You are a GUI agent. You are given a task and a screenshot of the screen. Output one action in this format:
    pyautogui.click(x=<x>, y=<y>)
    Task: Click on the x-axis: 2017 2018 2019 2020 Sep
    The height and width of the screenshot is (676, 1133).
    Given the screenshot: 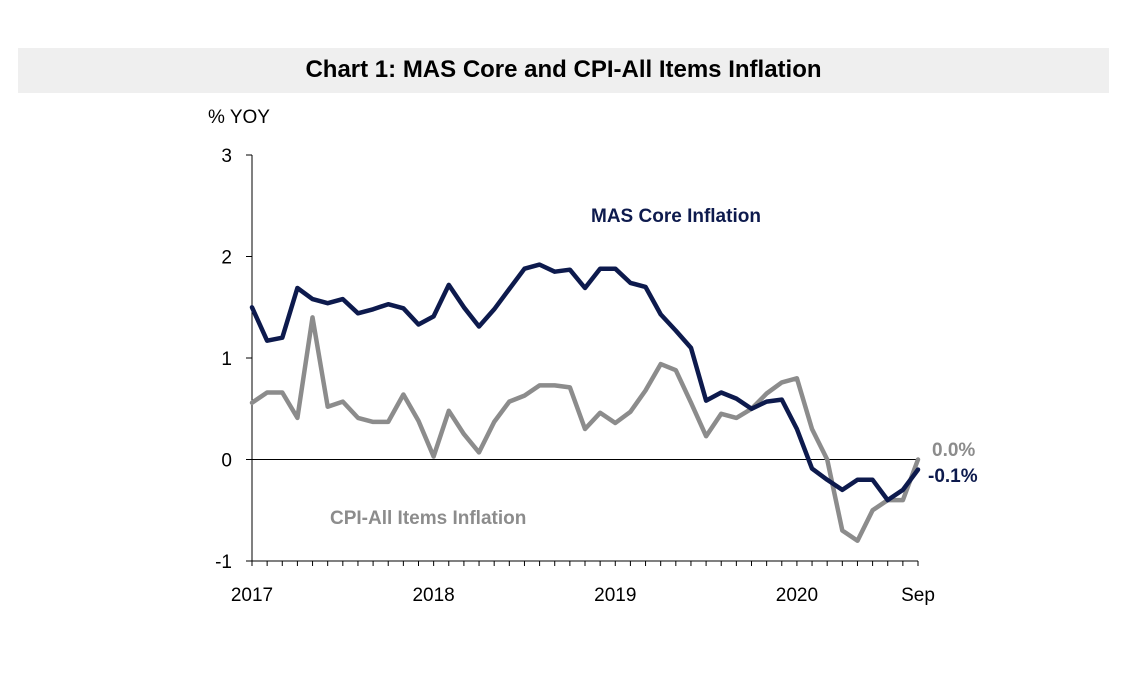 What is the action you would take?
    pyautogui.click(x=583, y=532)
    